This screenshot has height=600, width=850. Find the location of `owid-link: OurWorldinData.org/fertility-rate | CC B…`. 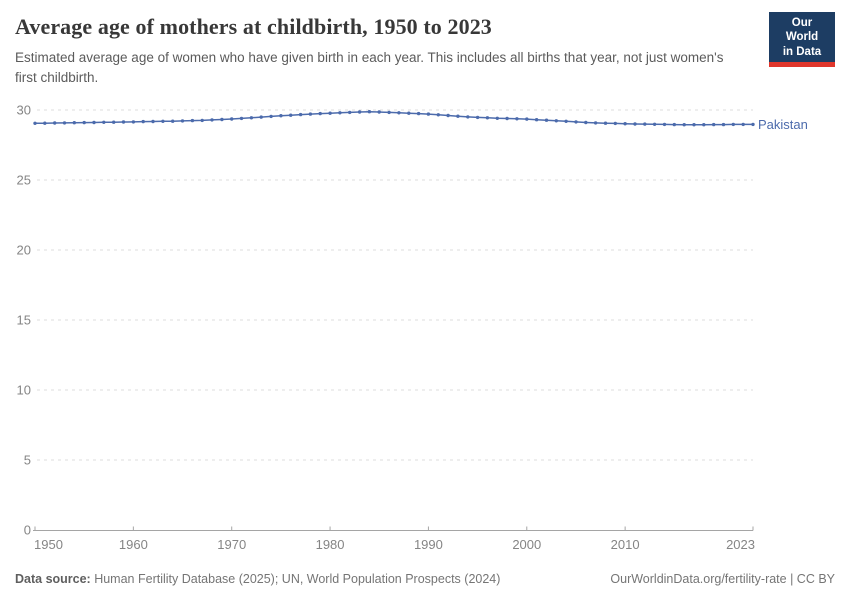

owid-link: OurWorldinData.org/fertility-rate | CC B… is located at coordinates (722, 579).